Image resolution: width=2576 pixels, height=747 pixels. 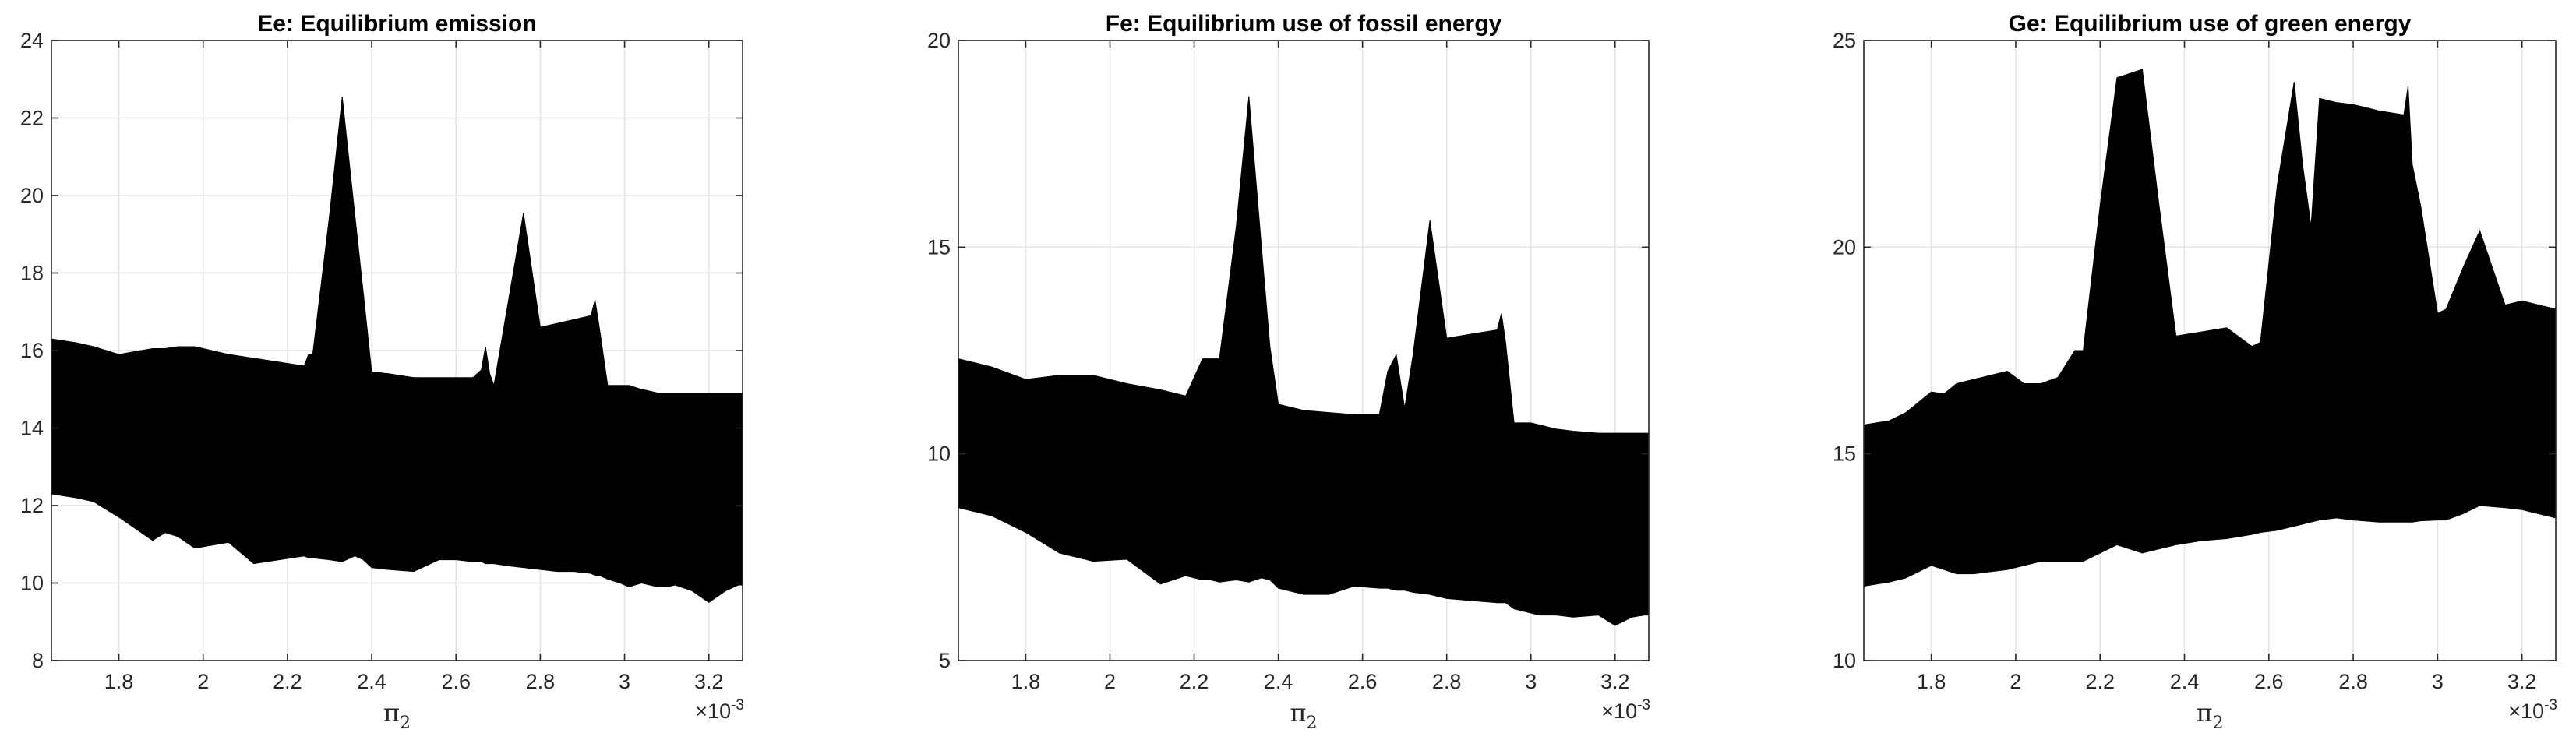 I want to click on y-tick-label: 12, so click(x=32, y=505).